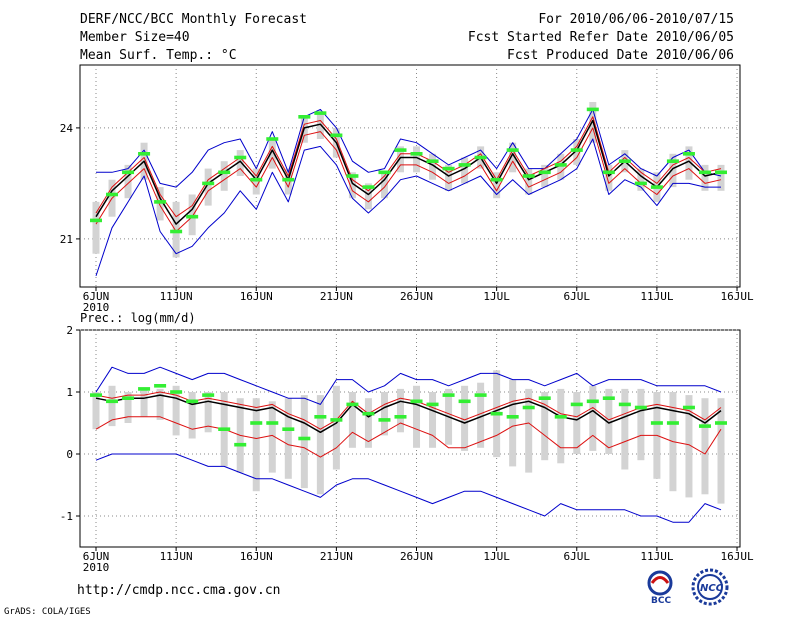 This screenshot has height=618, width=800. Describe the element at coordinates (408, 410) in the screenshot. I see `panel-2-line-upper` at that location.